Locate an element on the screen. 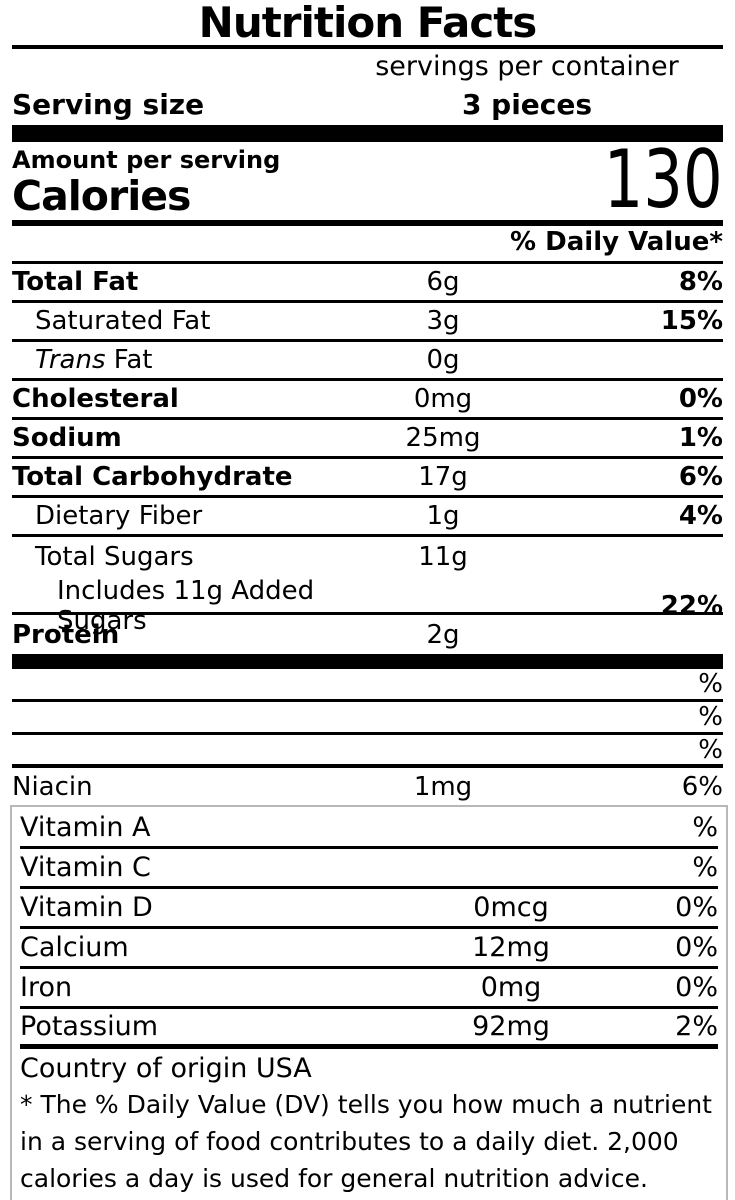  nutrient-name: Total Fat is located at coordinates (75, 282).